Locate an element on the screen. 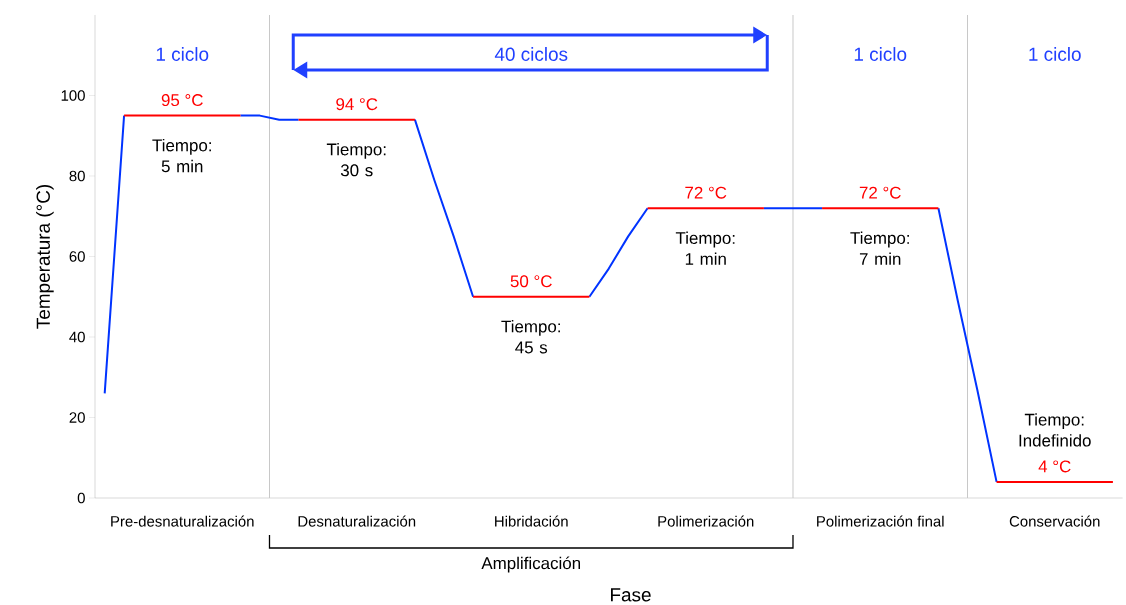 This screenshot has width=1126, height=605. x-axis-title: Fase is located at coordinates (631, 595).